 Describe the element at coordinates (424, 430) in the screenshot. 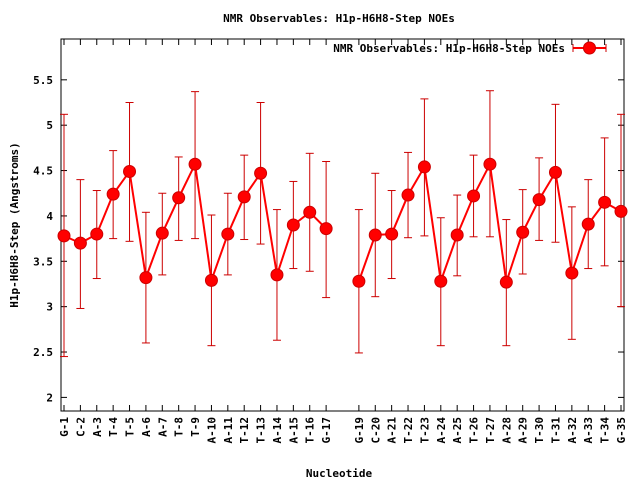

I see `x-tick-label: T-23` at that location.